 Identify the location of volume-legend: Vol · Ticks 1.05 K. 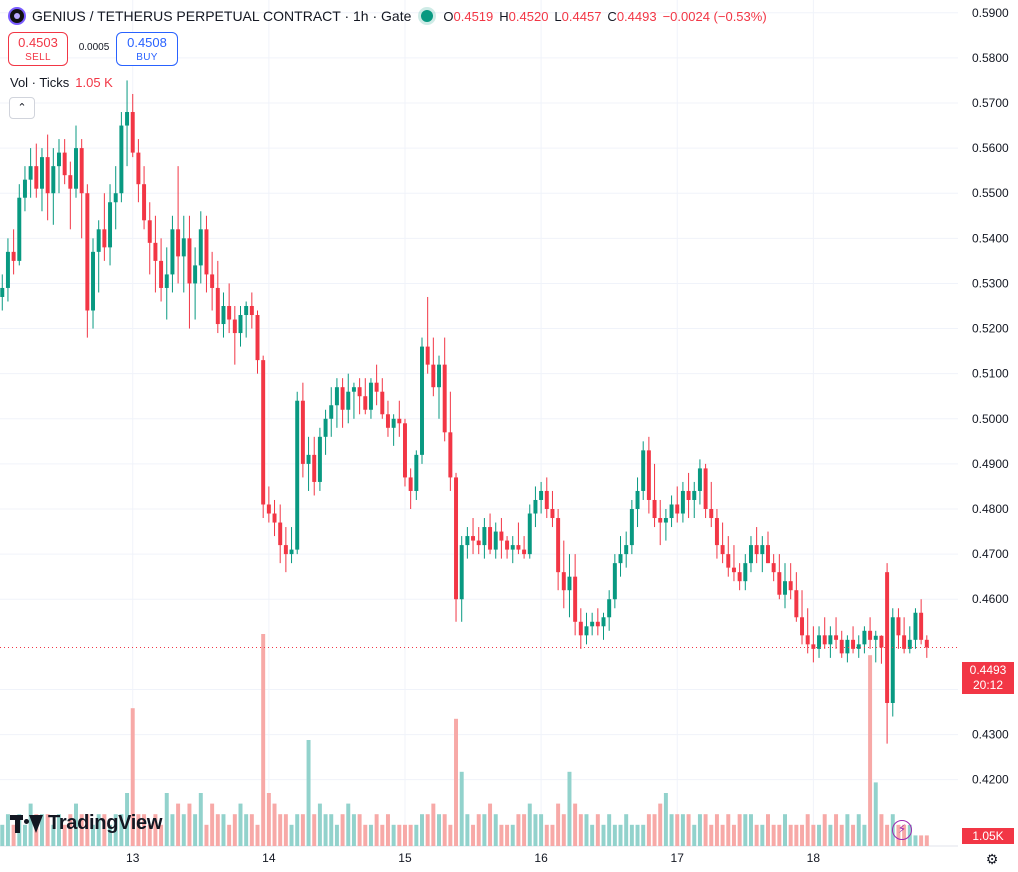
(61, 82).